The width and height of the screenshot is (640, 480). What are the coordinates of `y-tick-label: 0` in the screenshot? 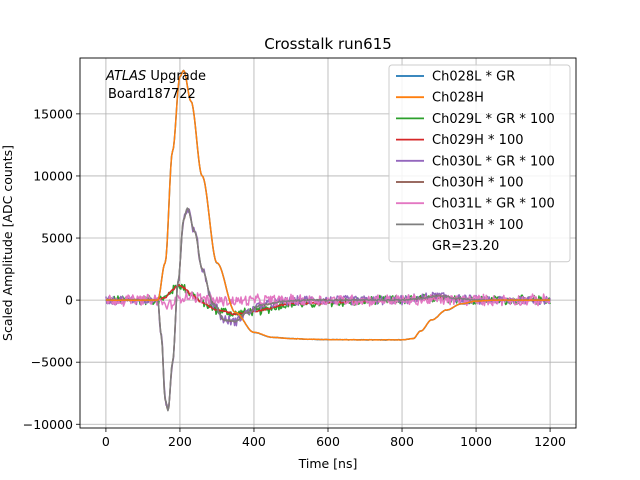 It's located at (69, 300).